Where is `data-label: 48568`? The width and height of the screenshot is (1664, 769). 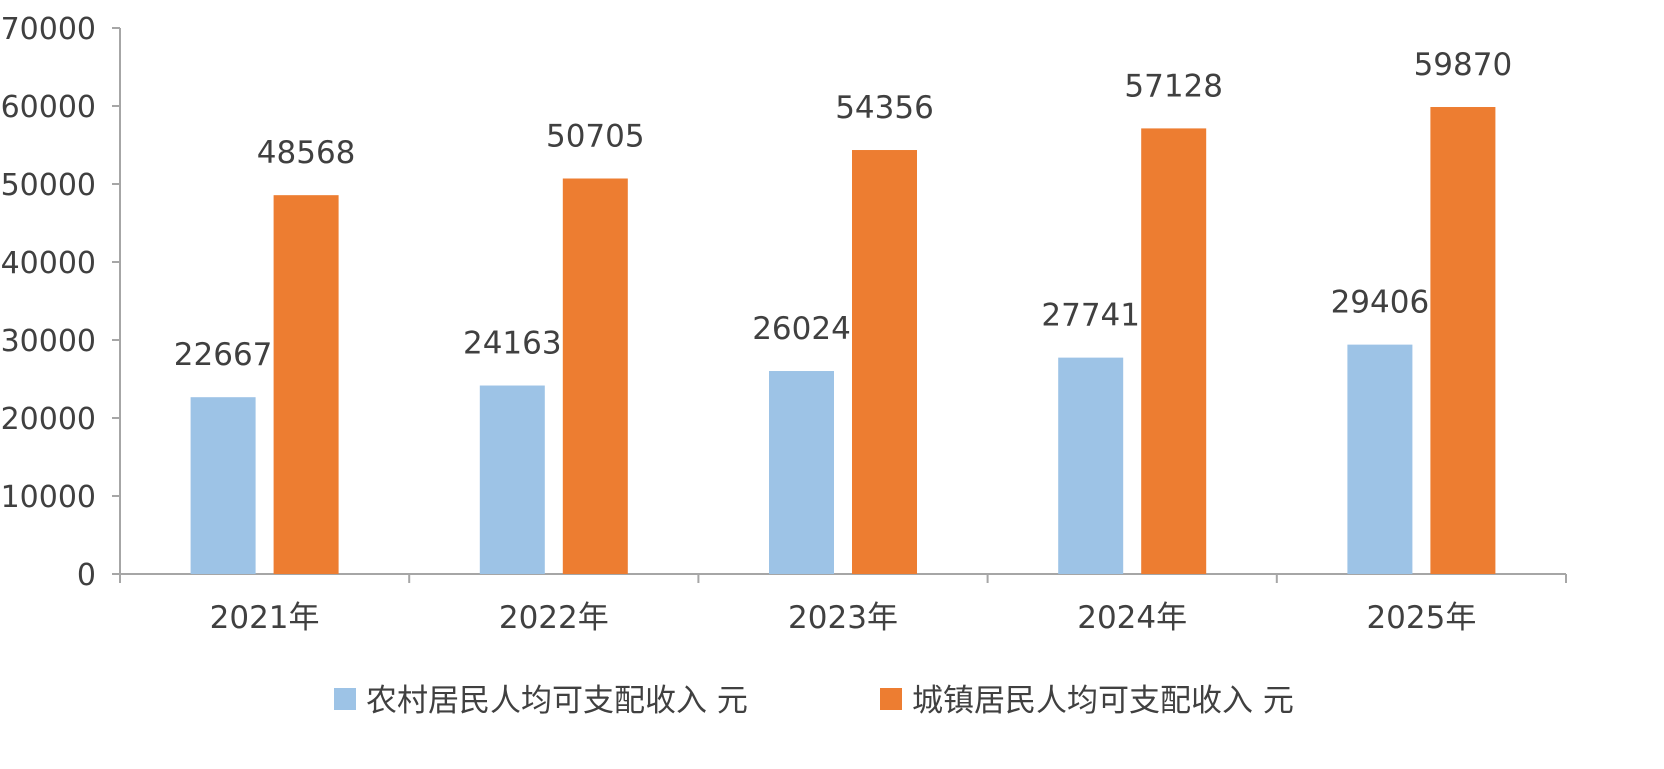 data-label: 48568 is located at coordinates (306, 153).